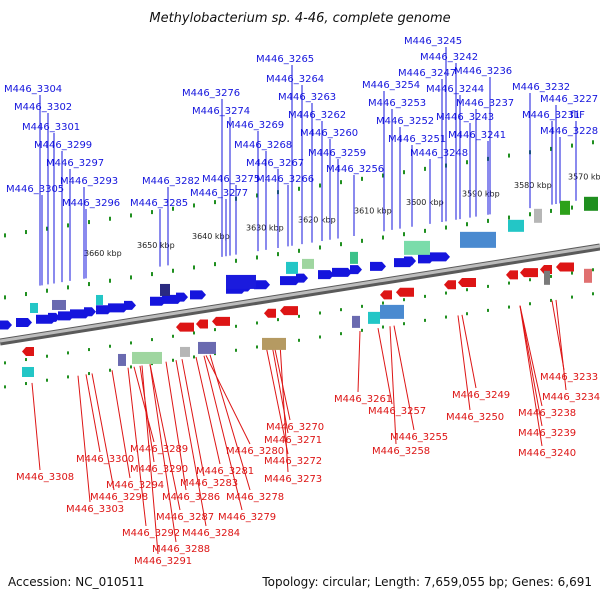 This screenshot has height=600, width=600. I want to click on gene-label-bottom: M446_3292, so click(151, 533).